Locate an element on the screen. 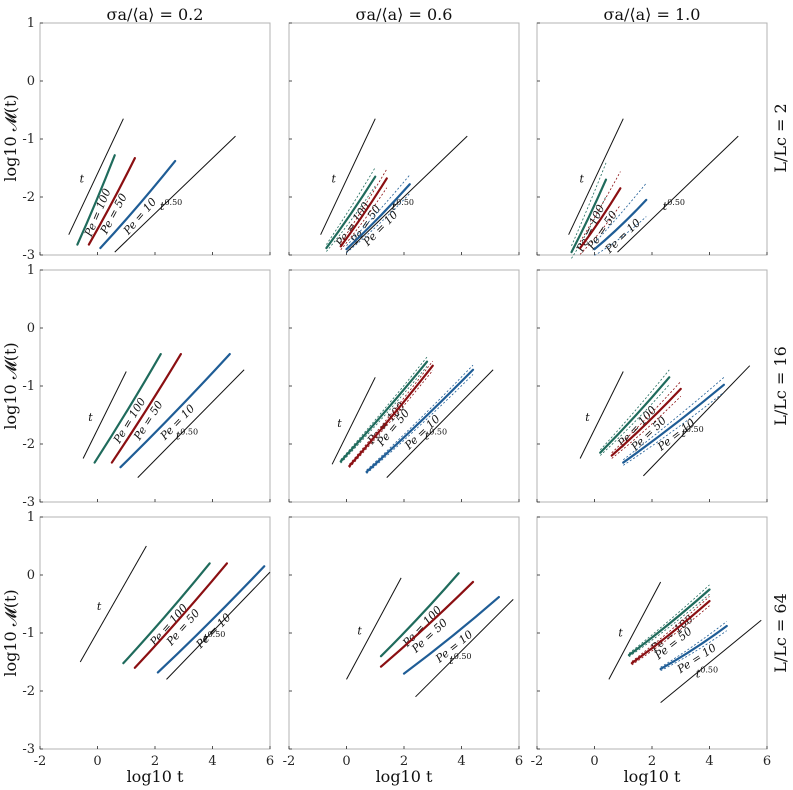 The width and height of the screenshot is (793, 790). column-title-2: σa/⟨a⟩ = 1.0 is located at coordinates (652, 14).